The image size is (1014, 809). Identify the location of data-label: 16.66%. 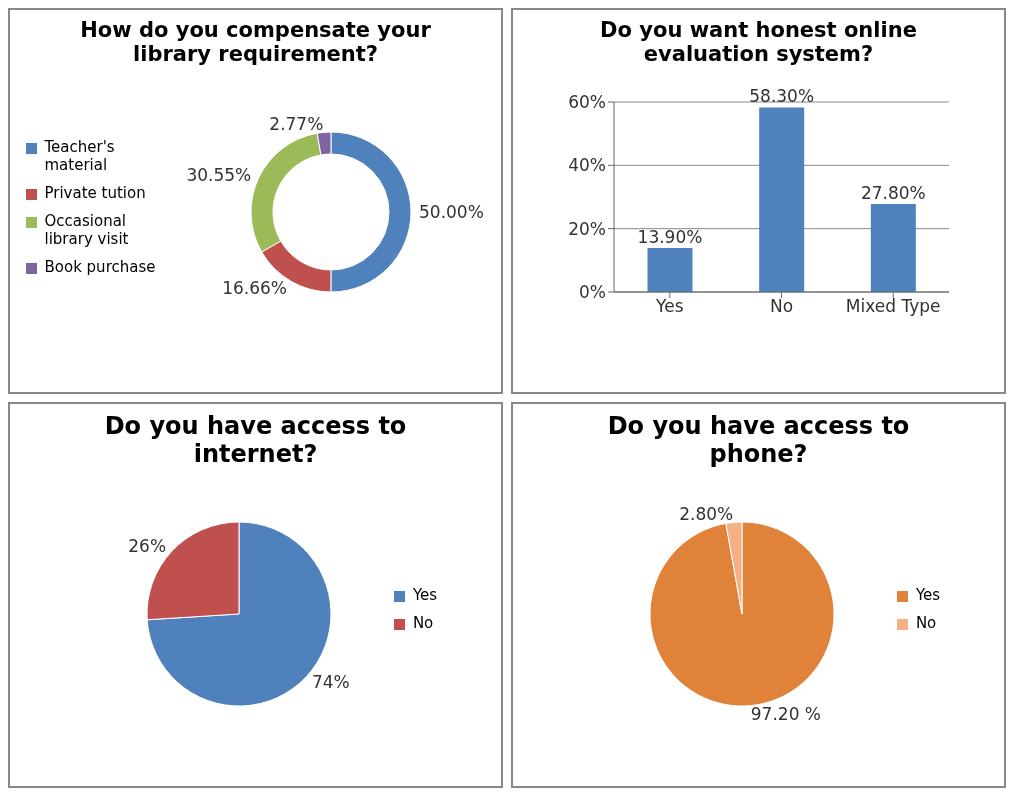
(254, 288).